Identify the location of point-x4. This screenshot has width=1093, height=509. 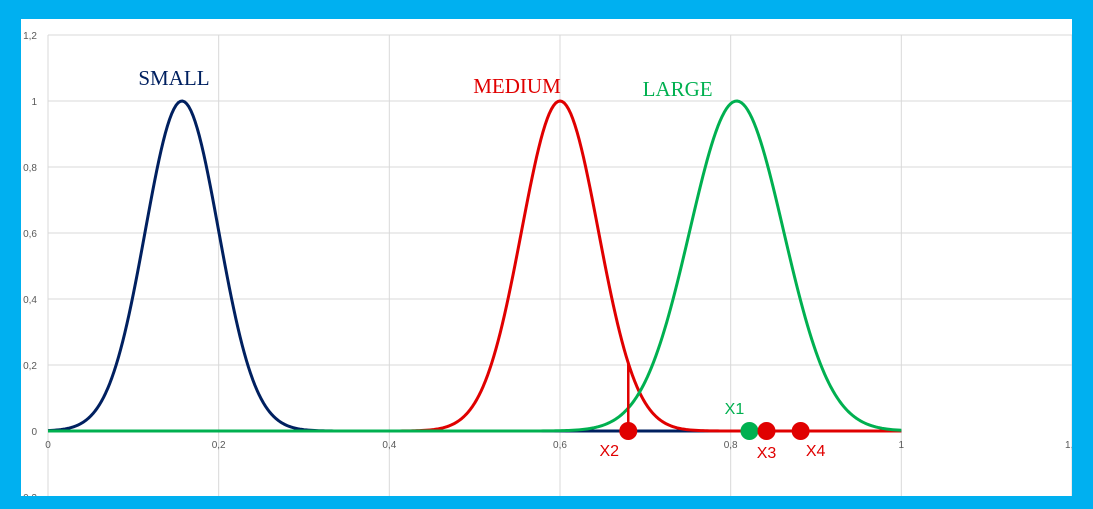
(800, 431).